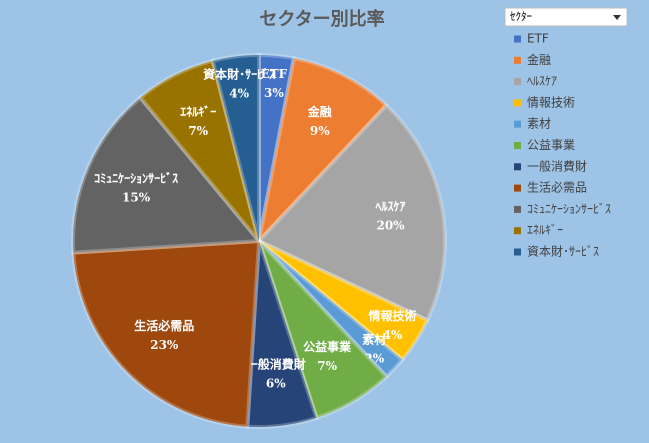 This screenshot has width=649, height=443. What do you see at coordinates (545, 230) in the screenshot?
I see `legend-label: ｴﾈﾙｷﾞｰ` at bounding box center [545, 230].